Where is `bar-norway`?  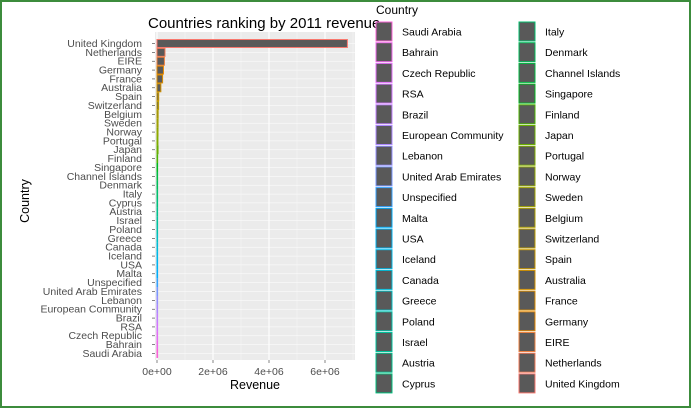 bar-norway is located at coordinates (157, 132).